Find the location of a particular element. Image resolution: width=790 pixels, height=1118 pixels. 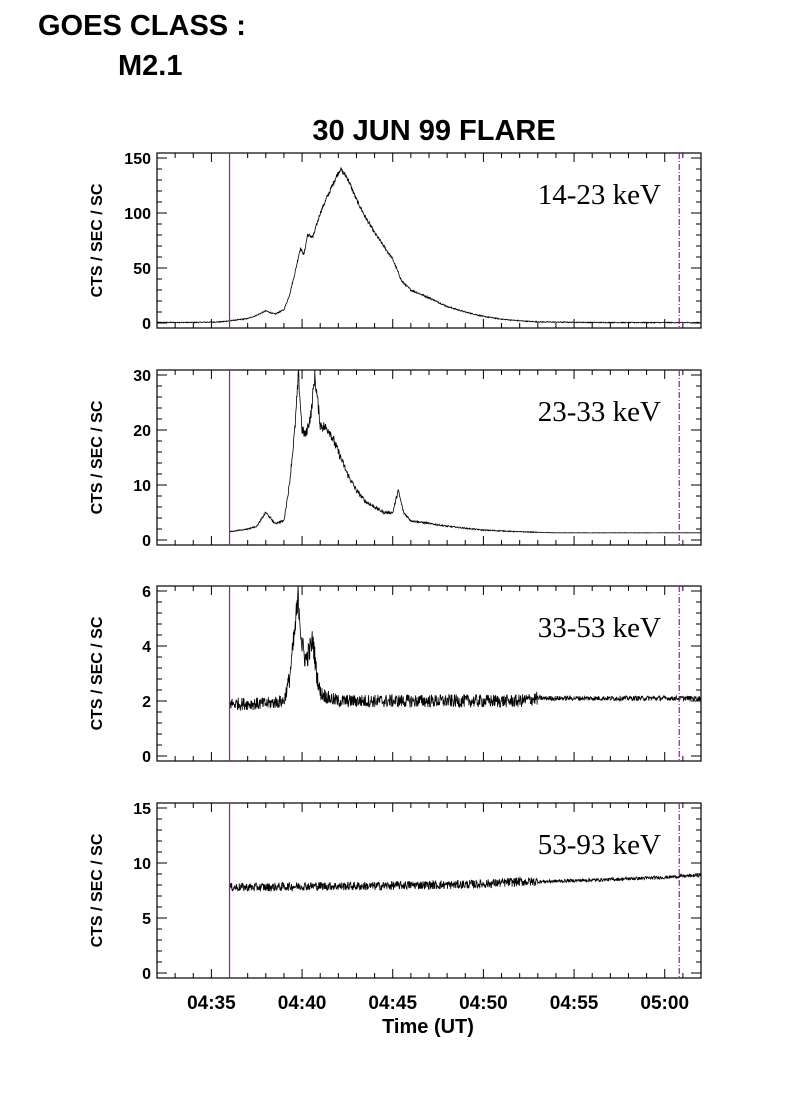

x-tick-label: 04:40 is located at coordinates (302, 1003).